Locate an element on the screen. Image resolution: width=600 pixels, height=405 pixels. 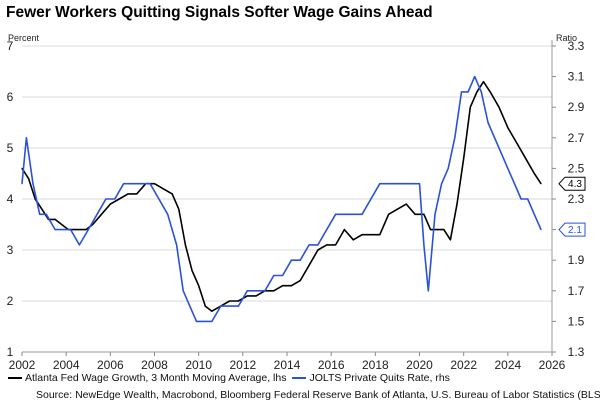
x-tick-label-2014: 2014 is located at coordinates (287, 364).